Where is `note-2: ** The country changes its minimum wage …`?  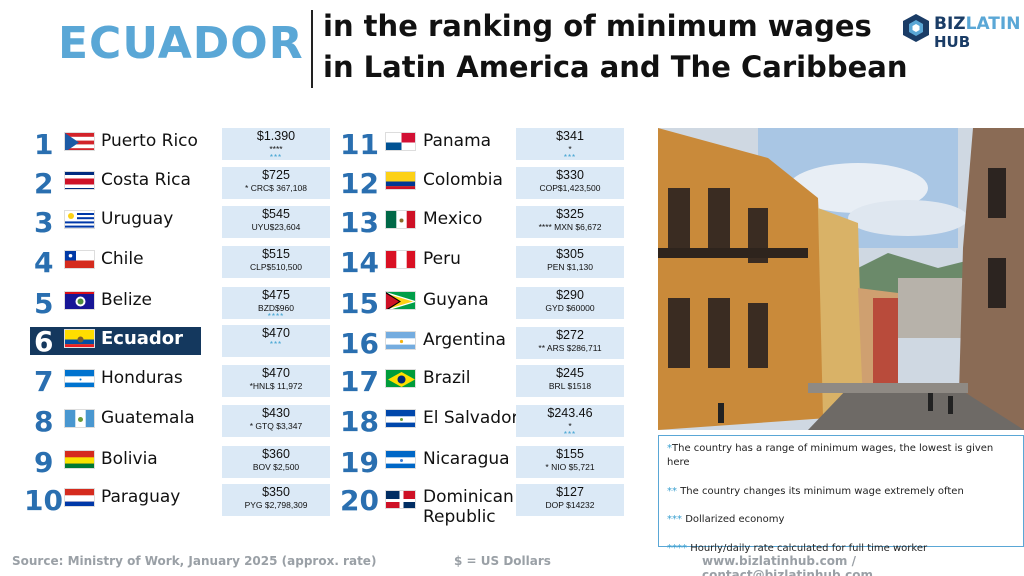 note-2: ** The country changes its minimum wage … is located at coordinates (841, 492).